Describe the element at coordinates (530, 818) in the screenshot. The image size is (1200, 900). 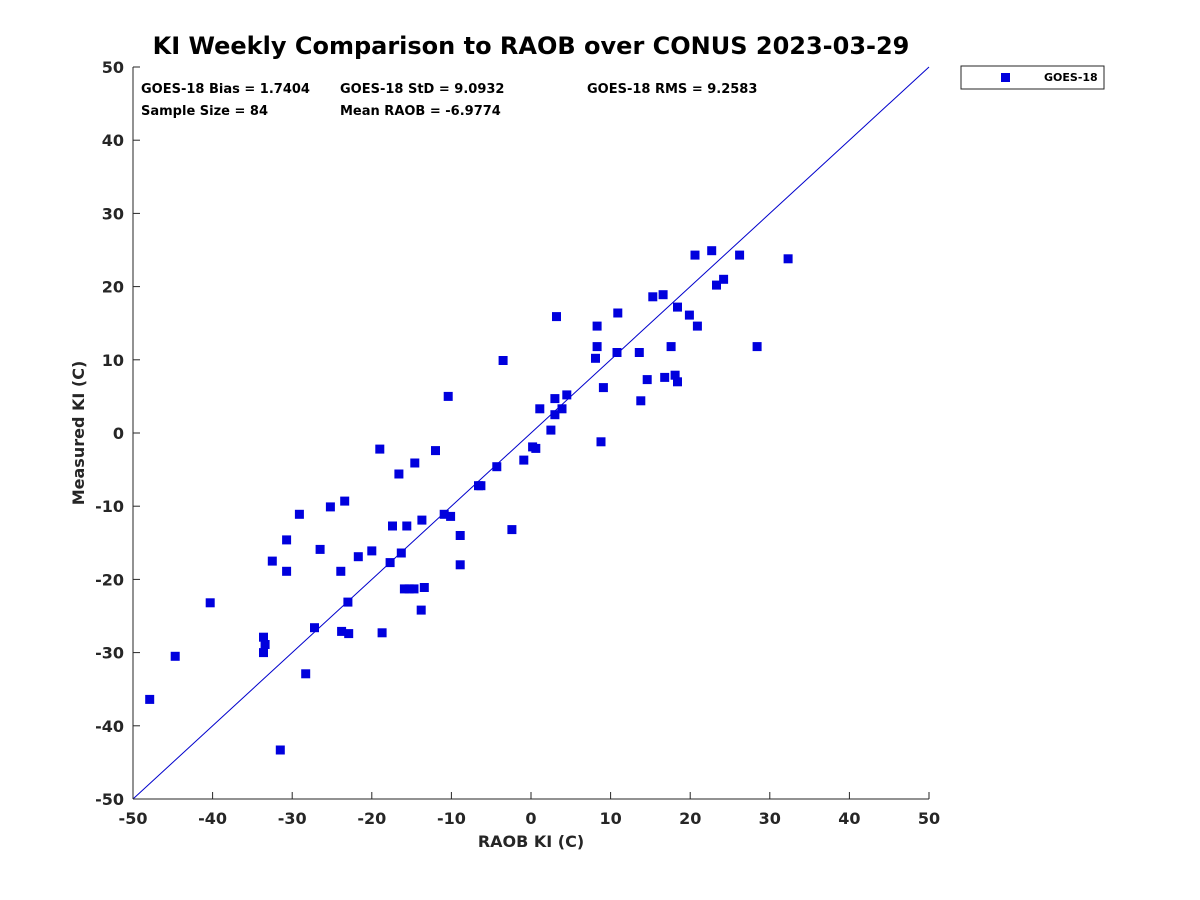
I see `x-tick-label: 0` at that location.